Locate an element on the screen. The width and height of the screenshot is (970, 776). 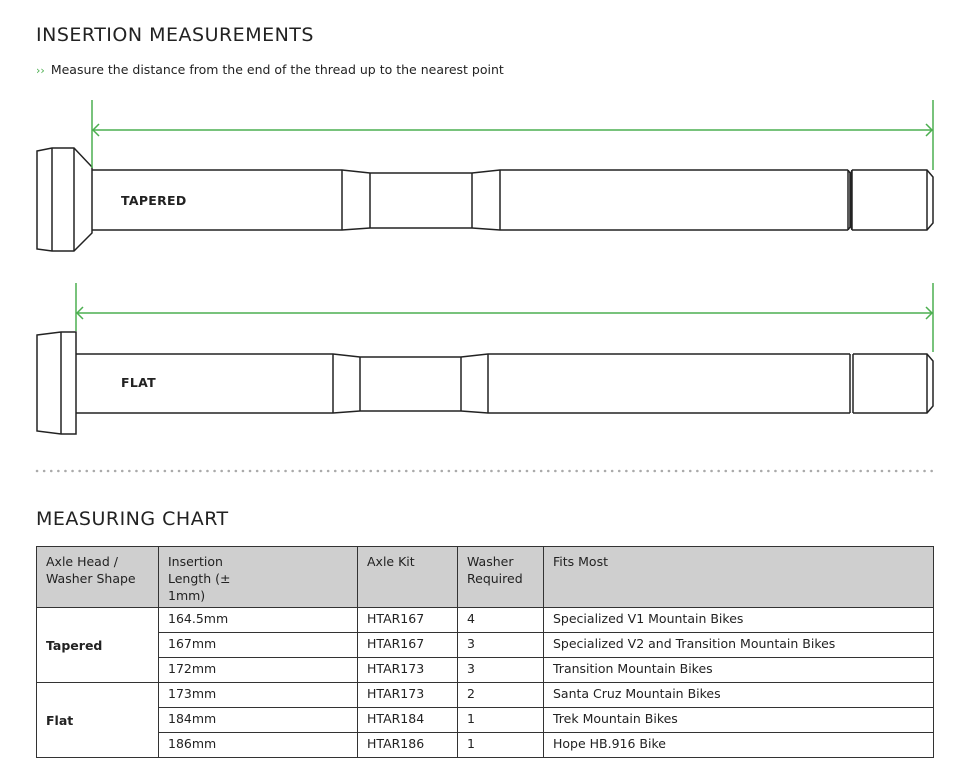
fits-cell: Transition Mountain Bikes is located at coordinates (738, 670).